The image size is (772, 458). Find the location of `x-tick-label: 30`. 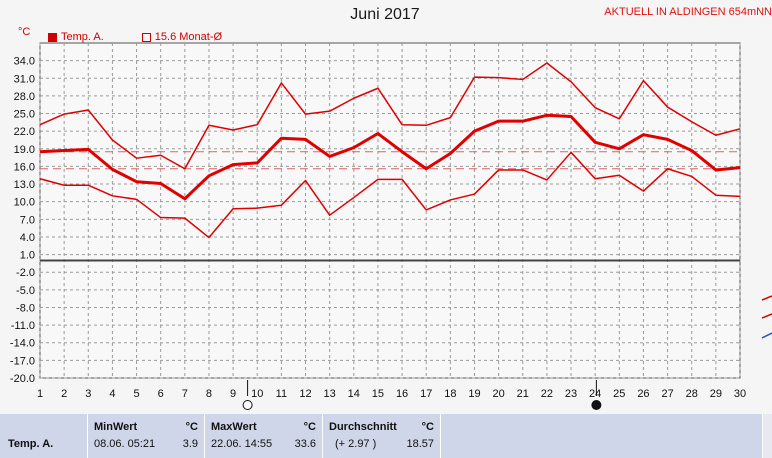

x-tick-label: 30 is located at coordinates (740, 394).